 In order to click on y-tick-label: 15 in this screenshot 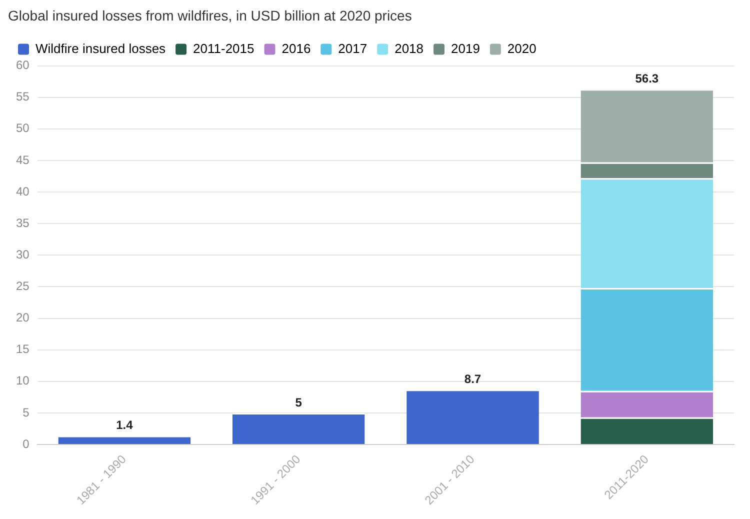, I will do `click(23, 349)`.